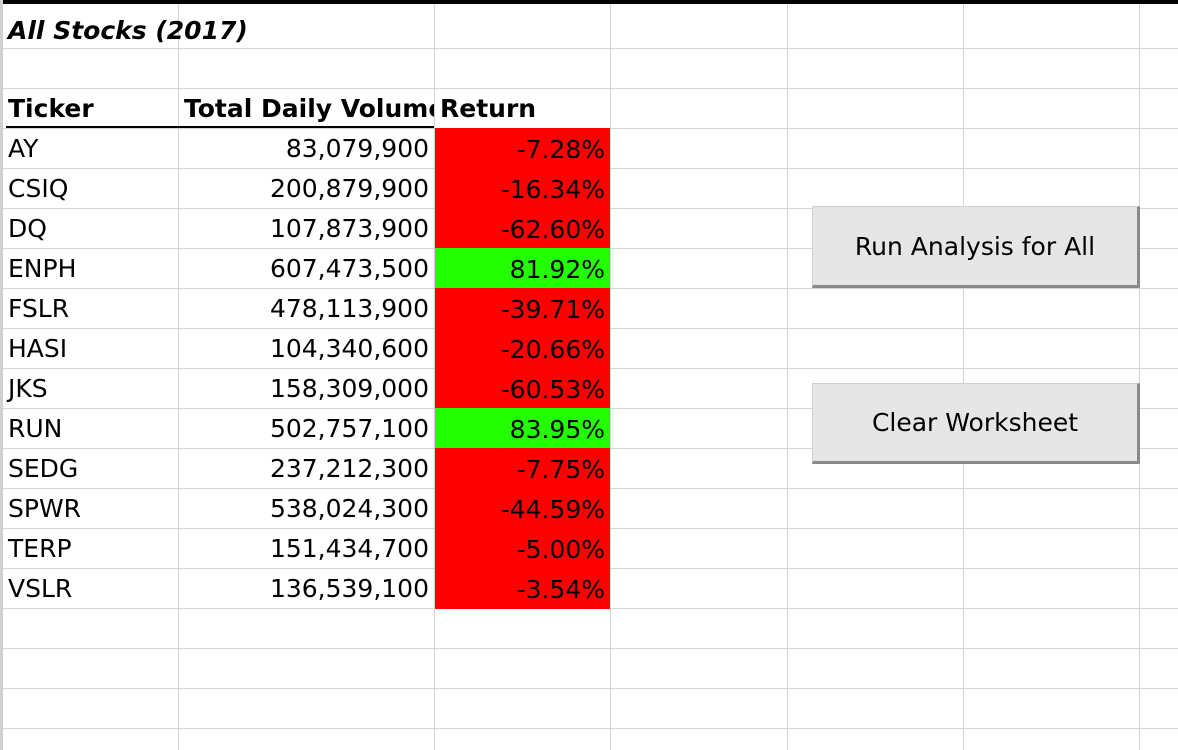 The image size is (1178, 750). I want to click on ticker-cell: FSLR, so click(39, 308).